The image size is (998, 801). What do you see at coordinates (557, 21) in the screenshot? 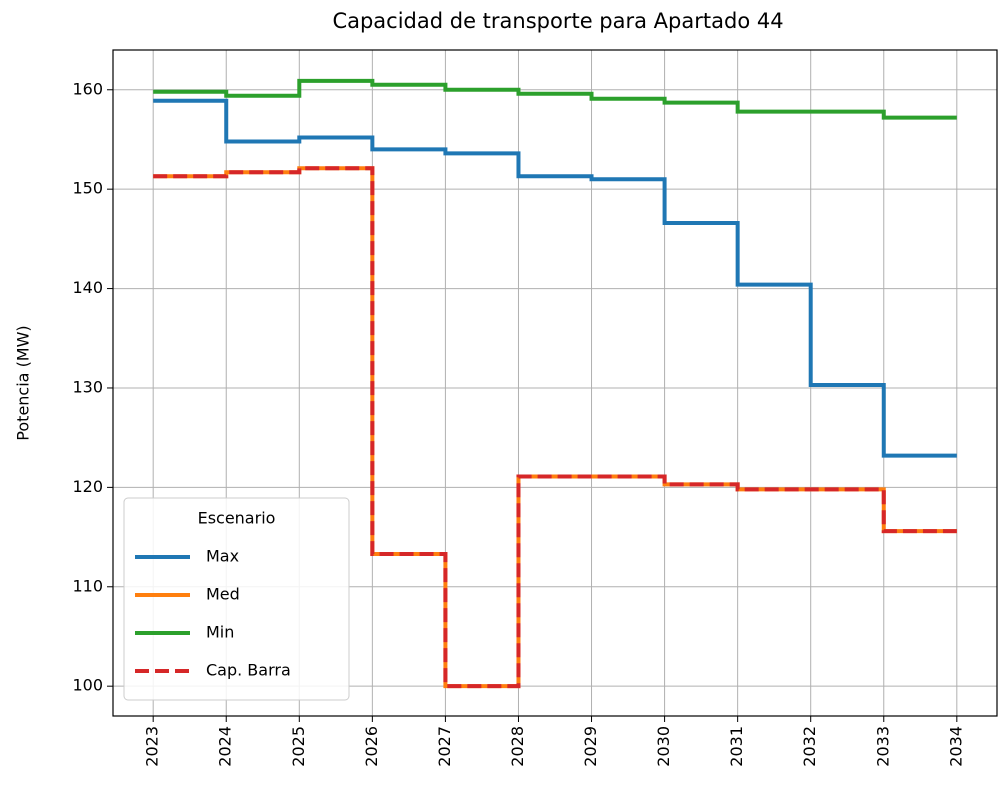
I see `chart-title: Capacidad de transporte para Apartado 44` at bounding box center [557, 21].